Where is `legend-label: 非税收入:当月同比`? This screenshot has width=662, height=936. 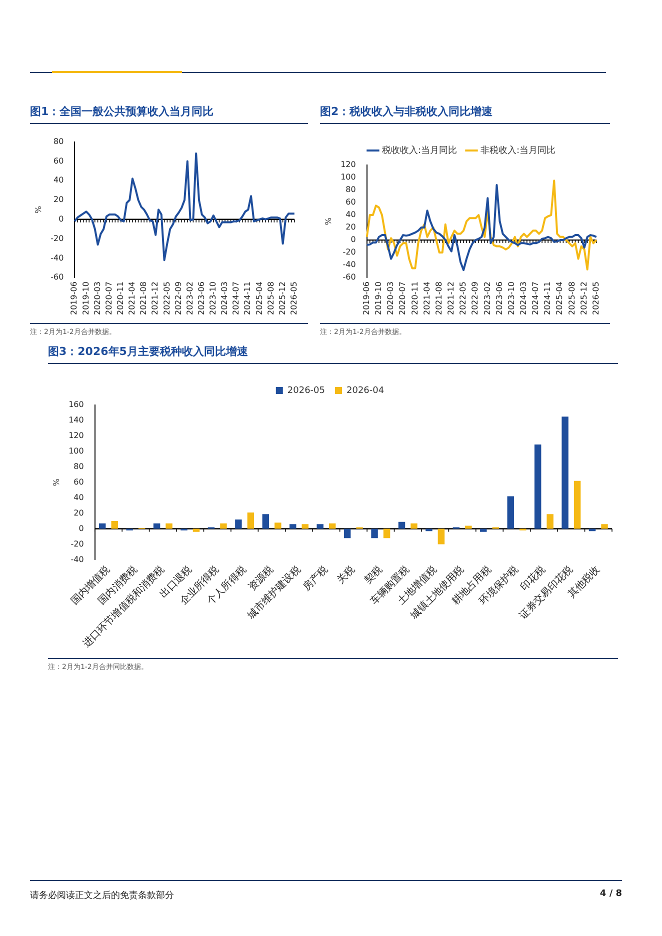
legend-label: 非税收入:当月同比 is located at coordinates (518, 150).